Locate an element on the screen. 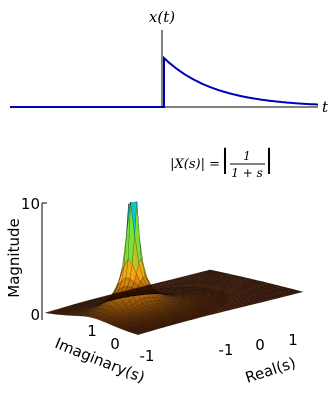  equation-denominator: 1 + s is located at coordinates (246, 173).